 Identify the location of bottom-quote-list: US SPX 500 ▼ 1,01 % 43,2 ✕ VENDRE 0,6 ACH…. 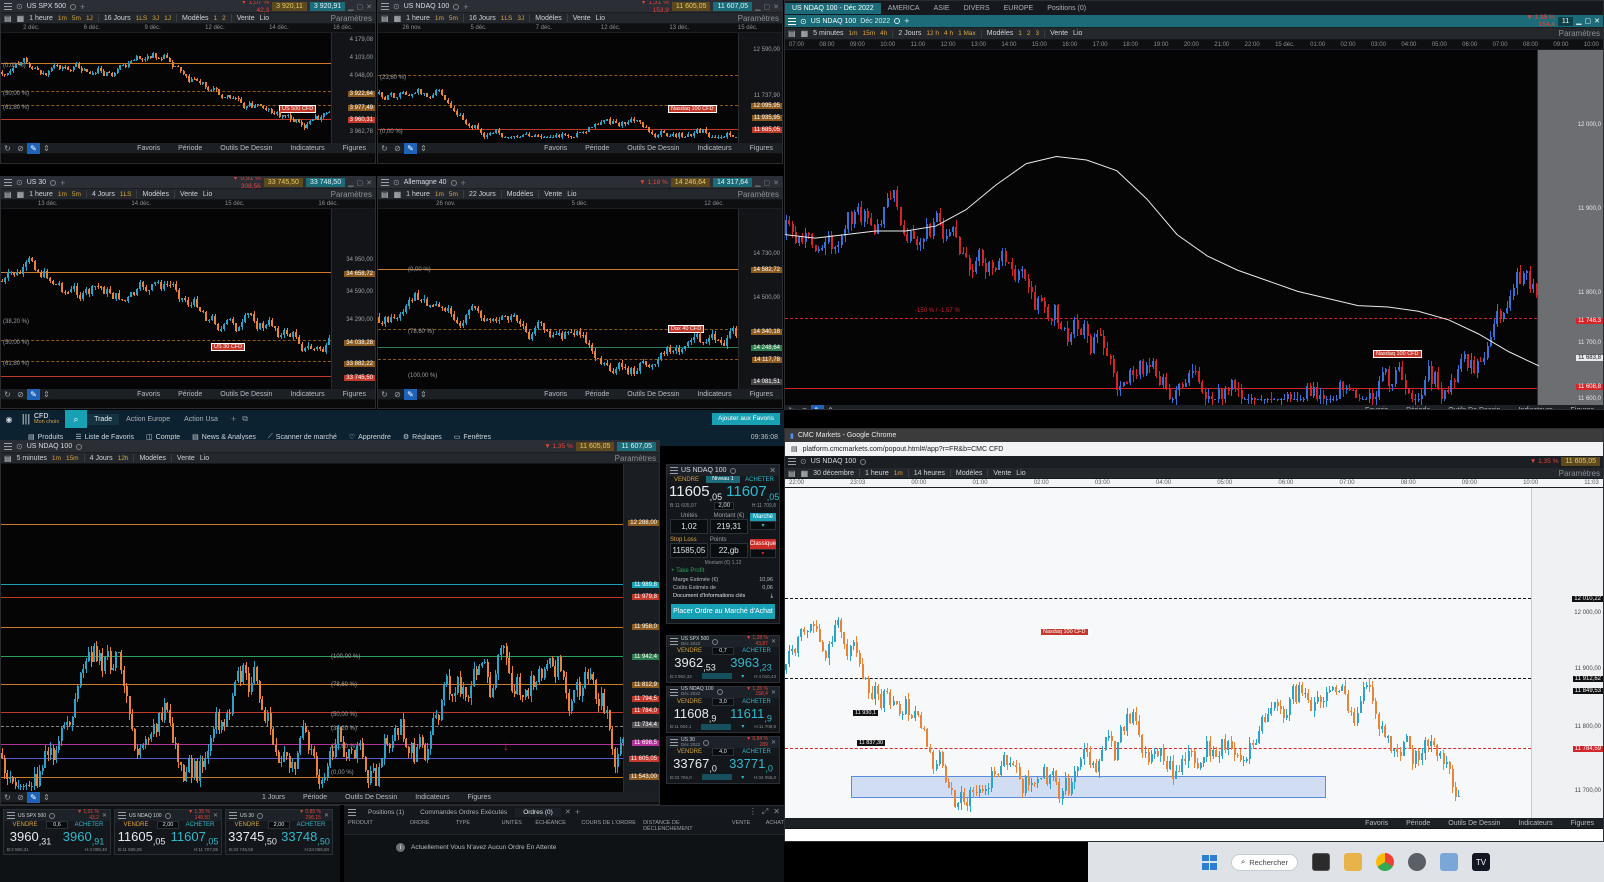
(170, 832).